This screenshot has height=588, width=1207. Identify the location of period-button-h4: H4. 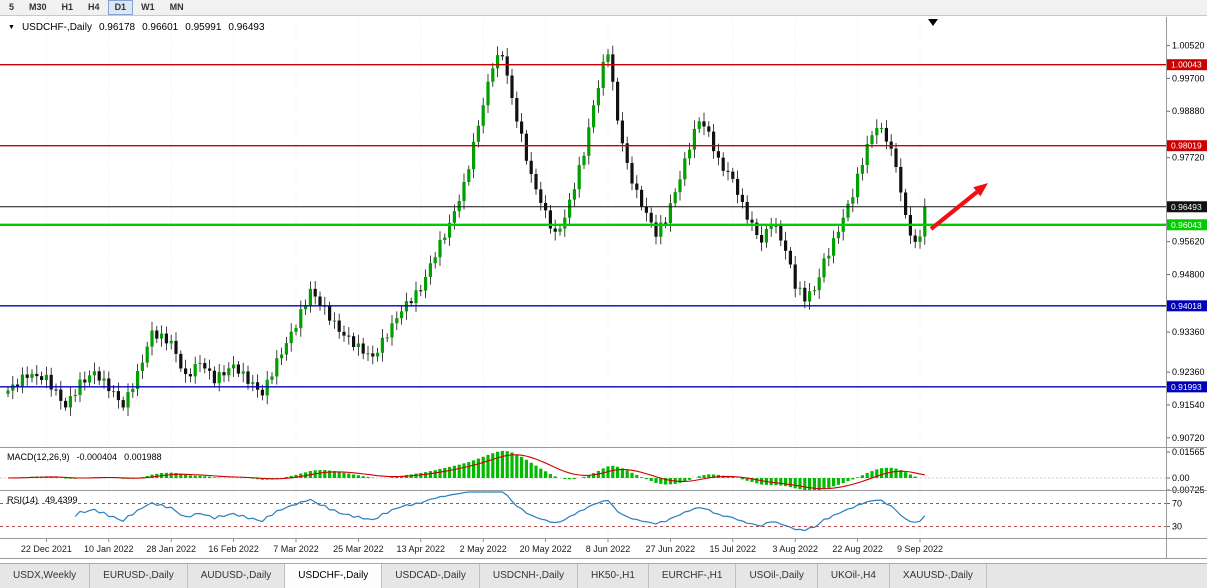
(94, 7).